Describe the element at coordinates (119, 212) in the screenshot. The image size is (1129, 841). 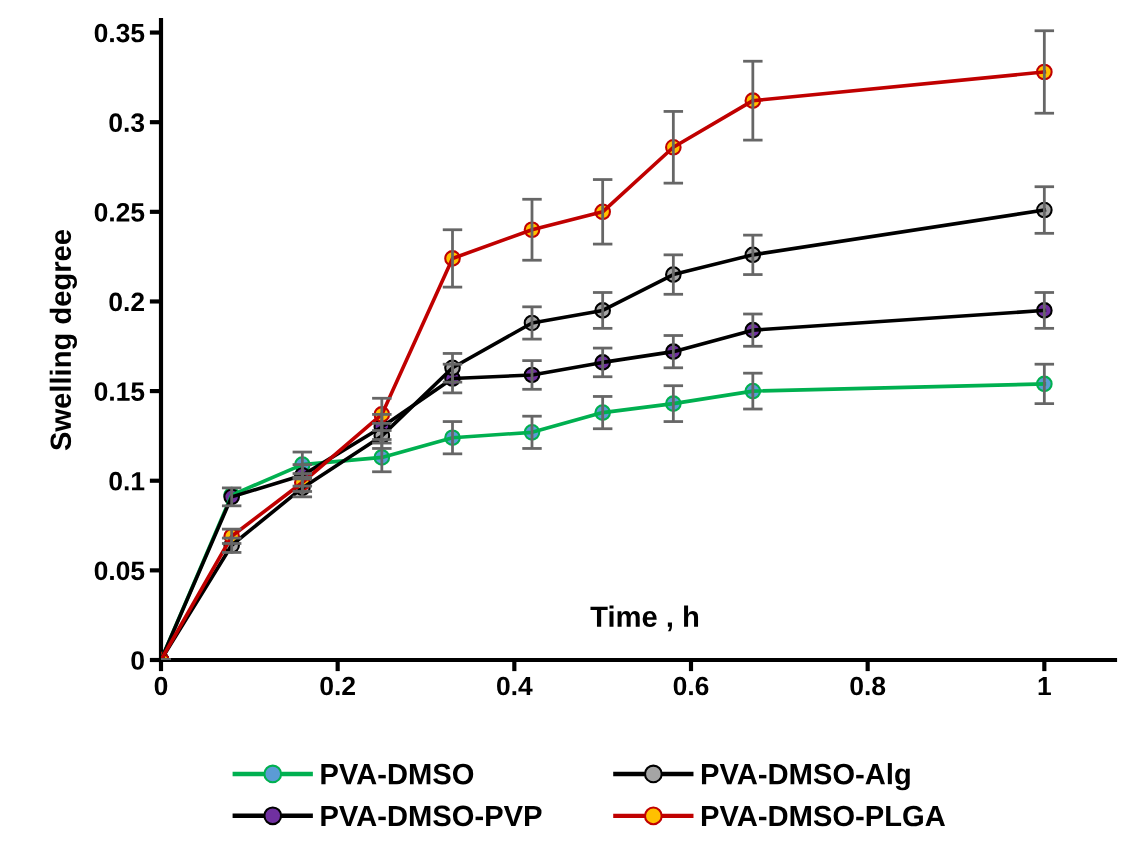
I see `y-tick-label: 0.25` at that location.